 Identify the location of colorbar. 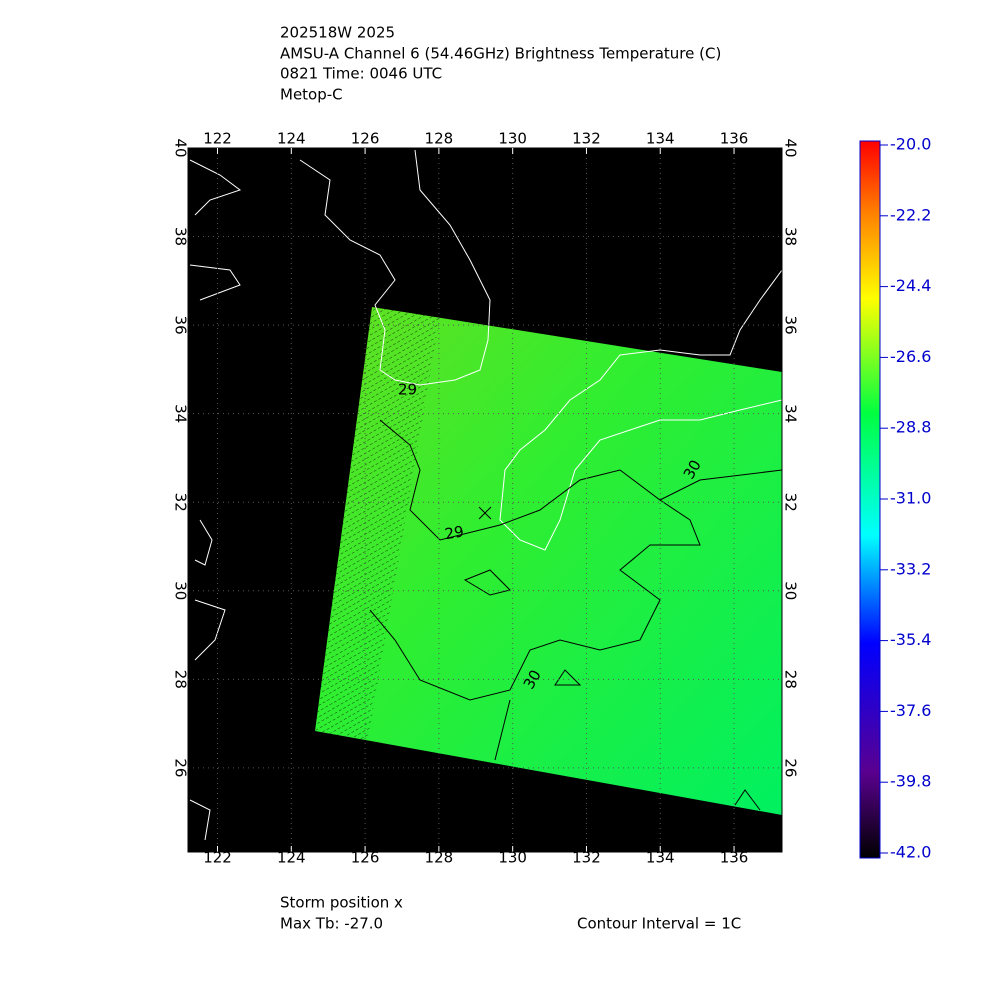
(870, 499).